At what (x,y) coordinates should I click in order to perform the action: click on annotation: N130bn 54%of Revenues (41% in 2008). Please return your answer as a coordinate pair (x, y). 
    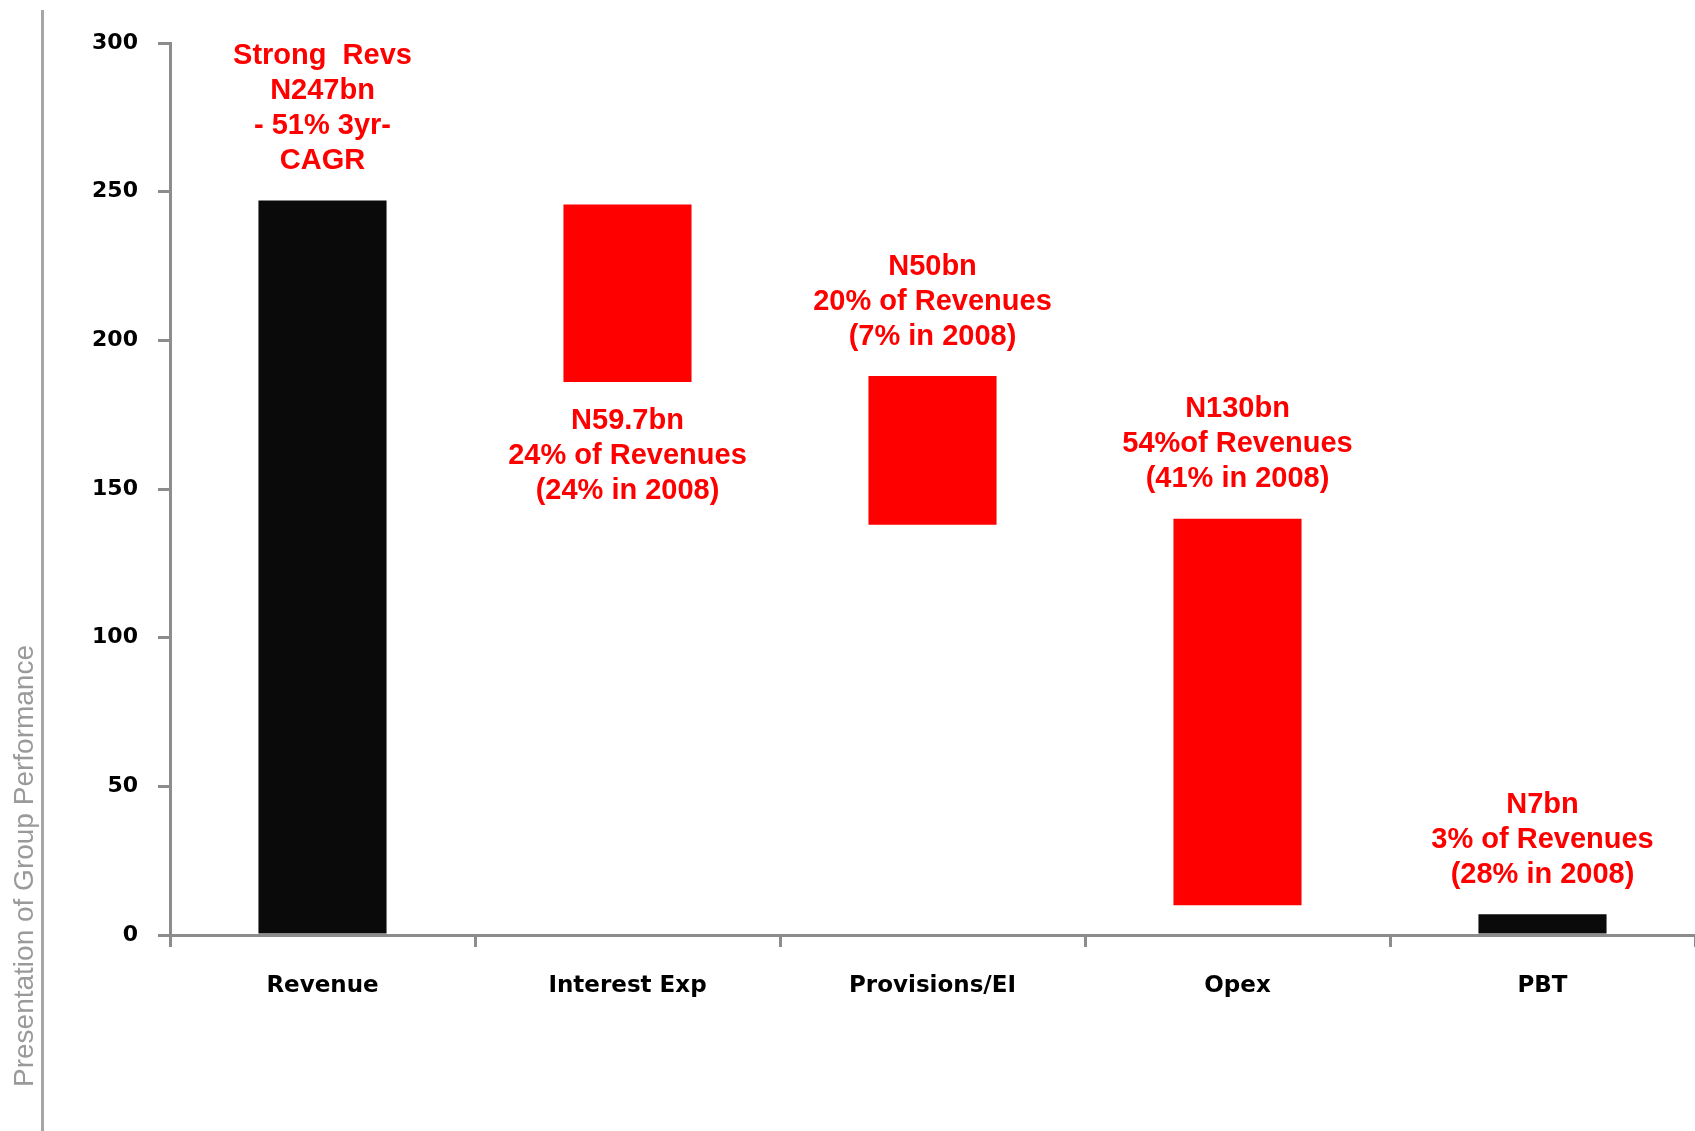
    Looking at the image, I should click on (1237, 442).